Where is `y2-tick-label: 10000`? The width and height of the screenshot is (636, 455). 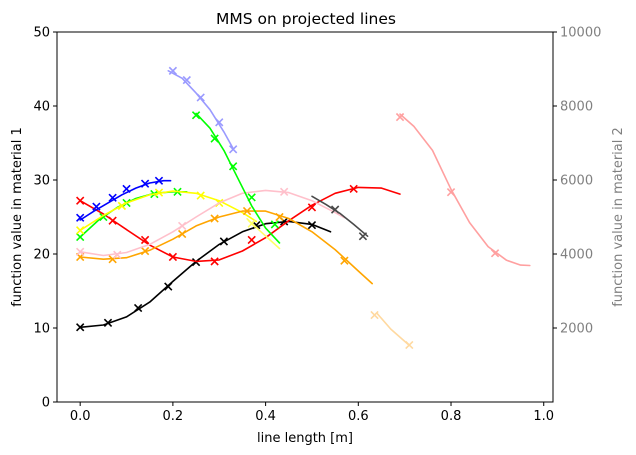 y2-tick-label: 10000 is located at coordinates (580, 33).